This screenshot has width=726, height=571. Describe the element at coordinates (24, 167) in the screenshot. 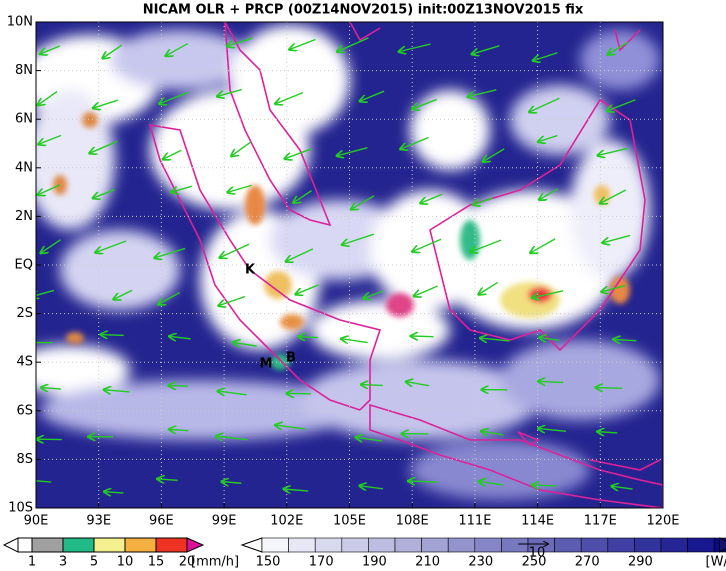

I see `lat-label: 4N` at that location.